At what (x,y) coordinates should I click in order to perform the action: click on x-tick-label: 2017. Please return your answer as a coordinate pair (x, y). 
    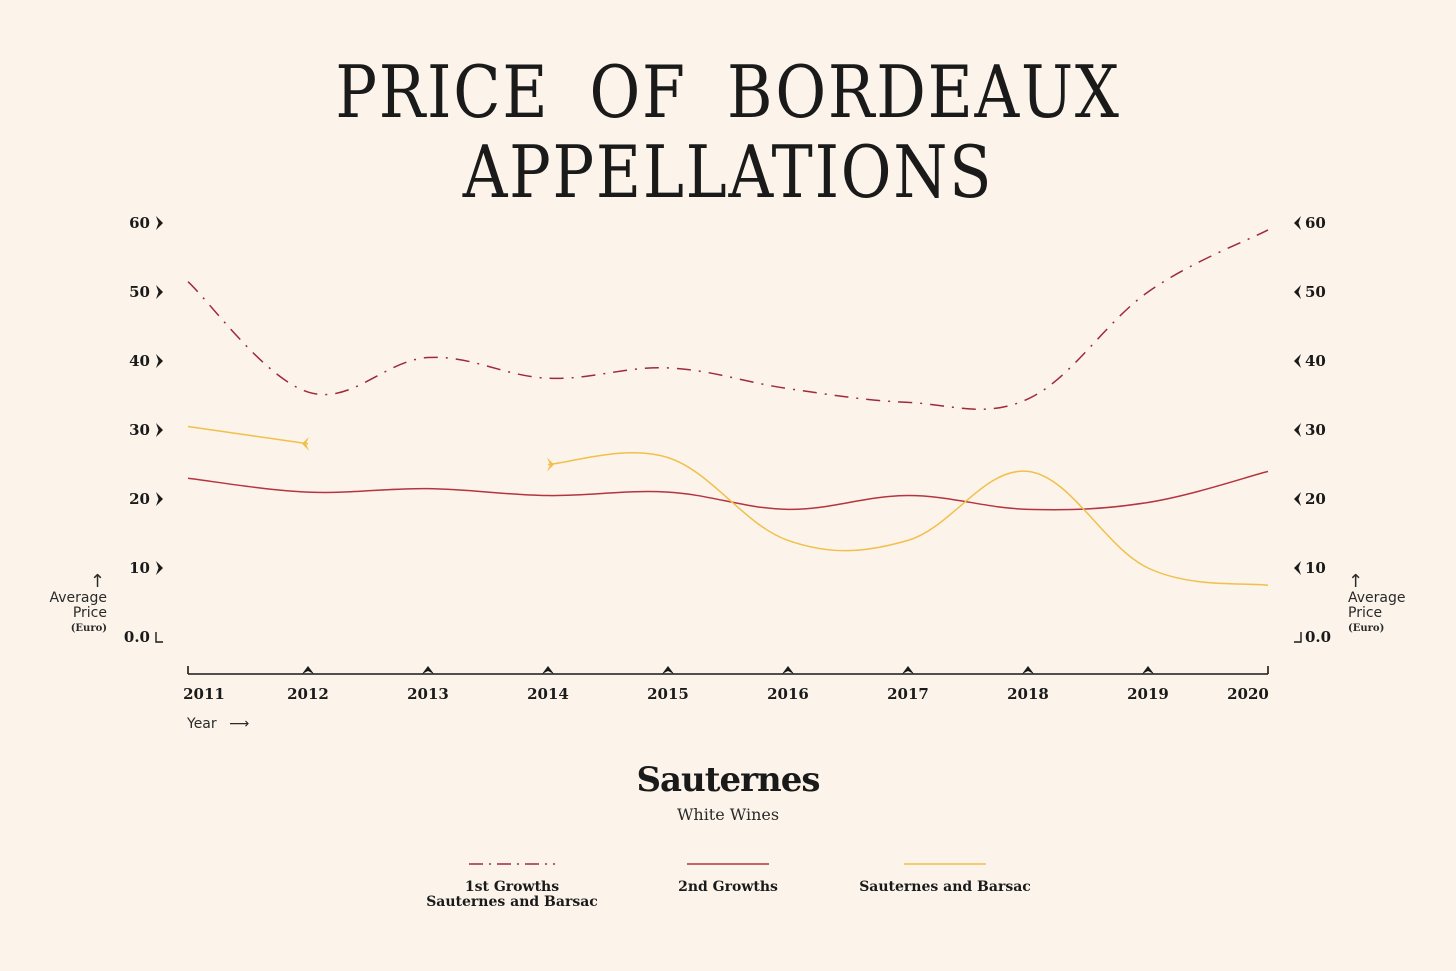
    Looking at the image, I should click on (908, 694).